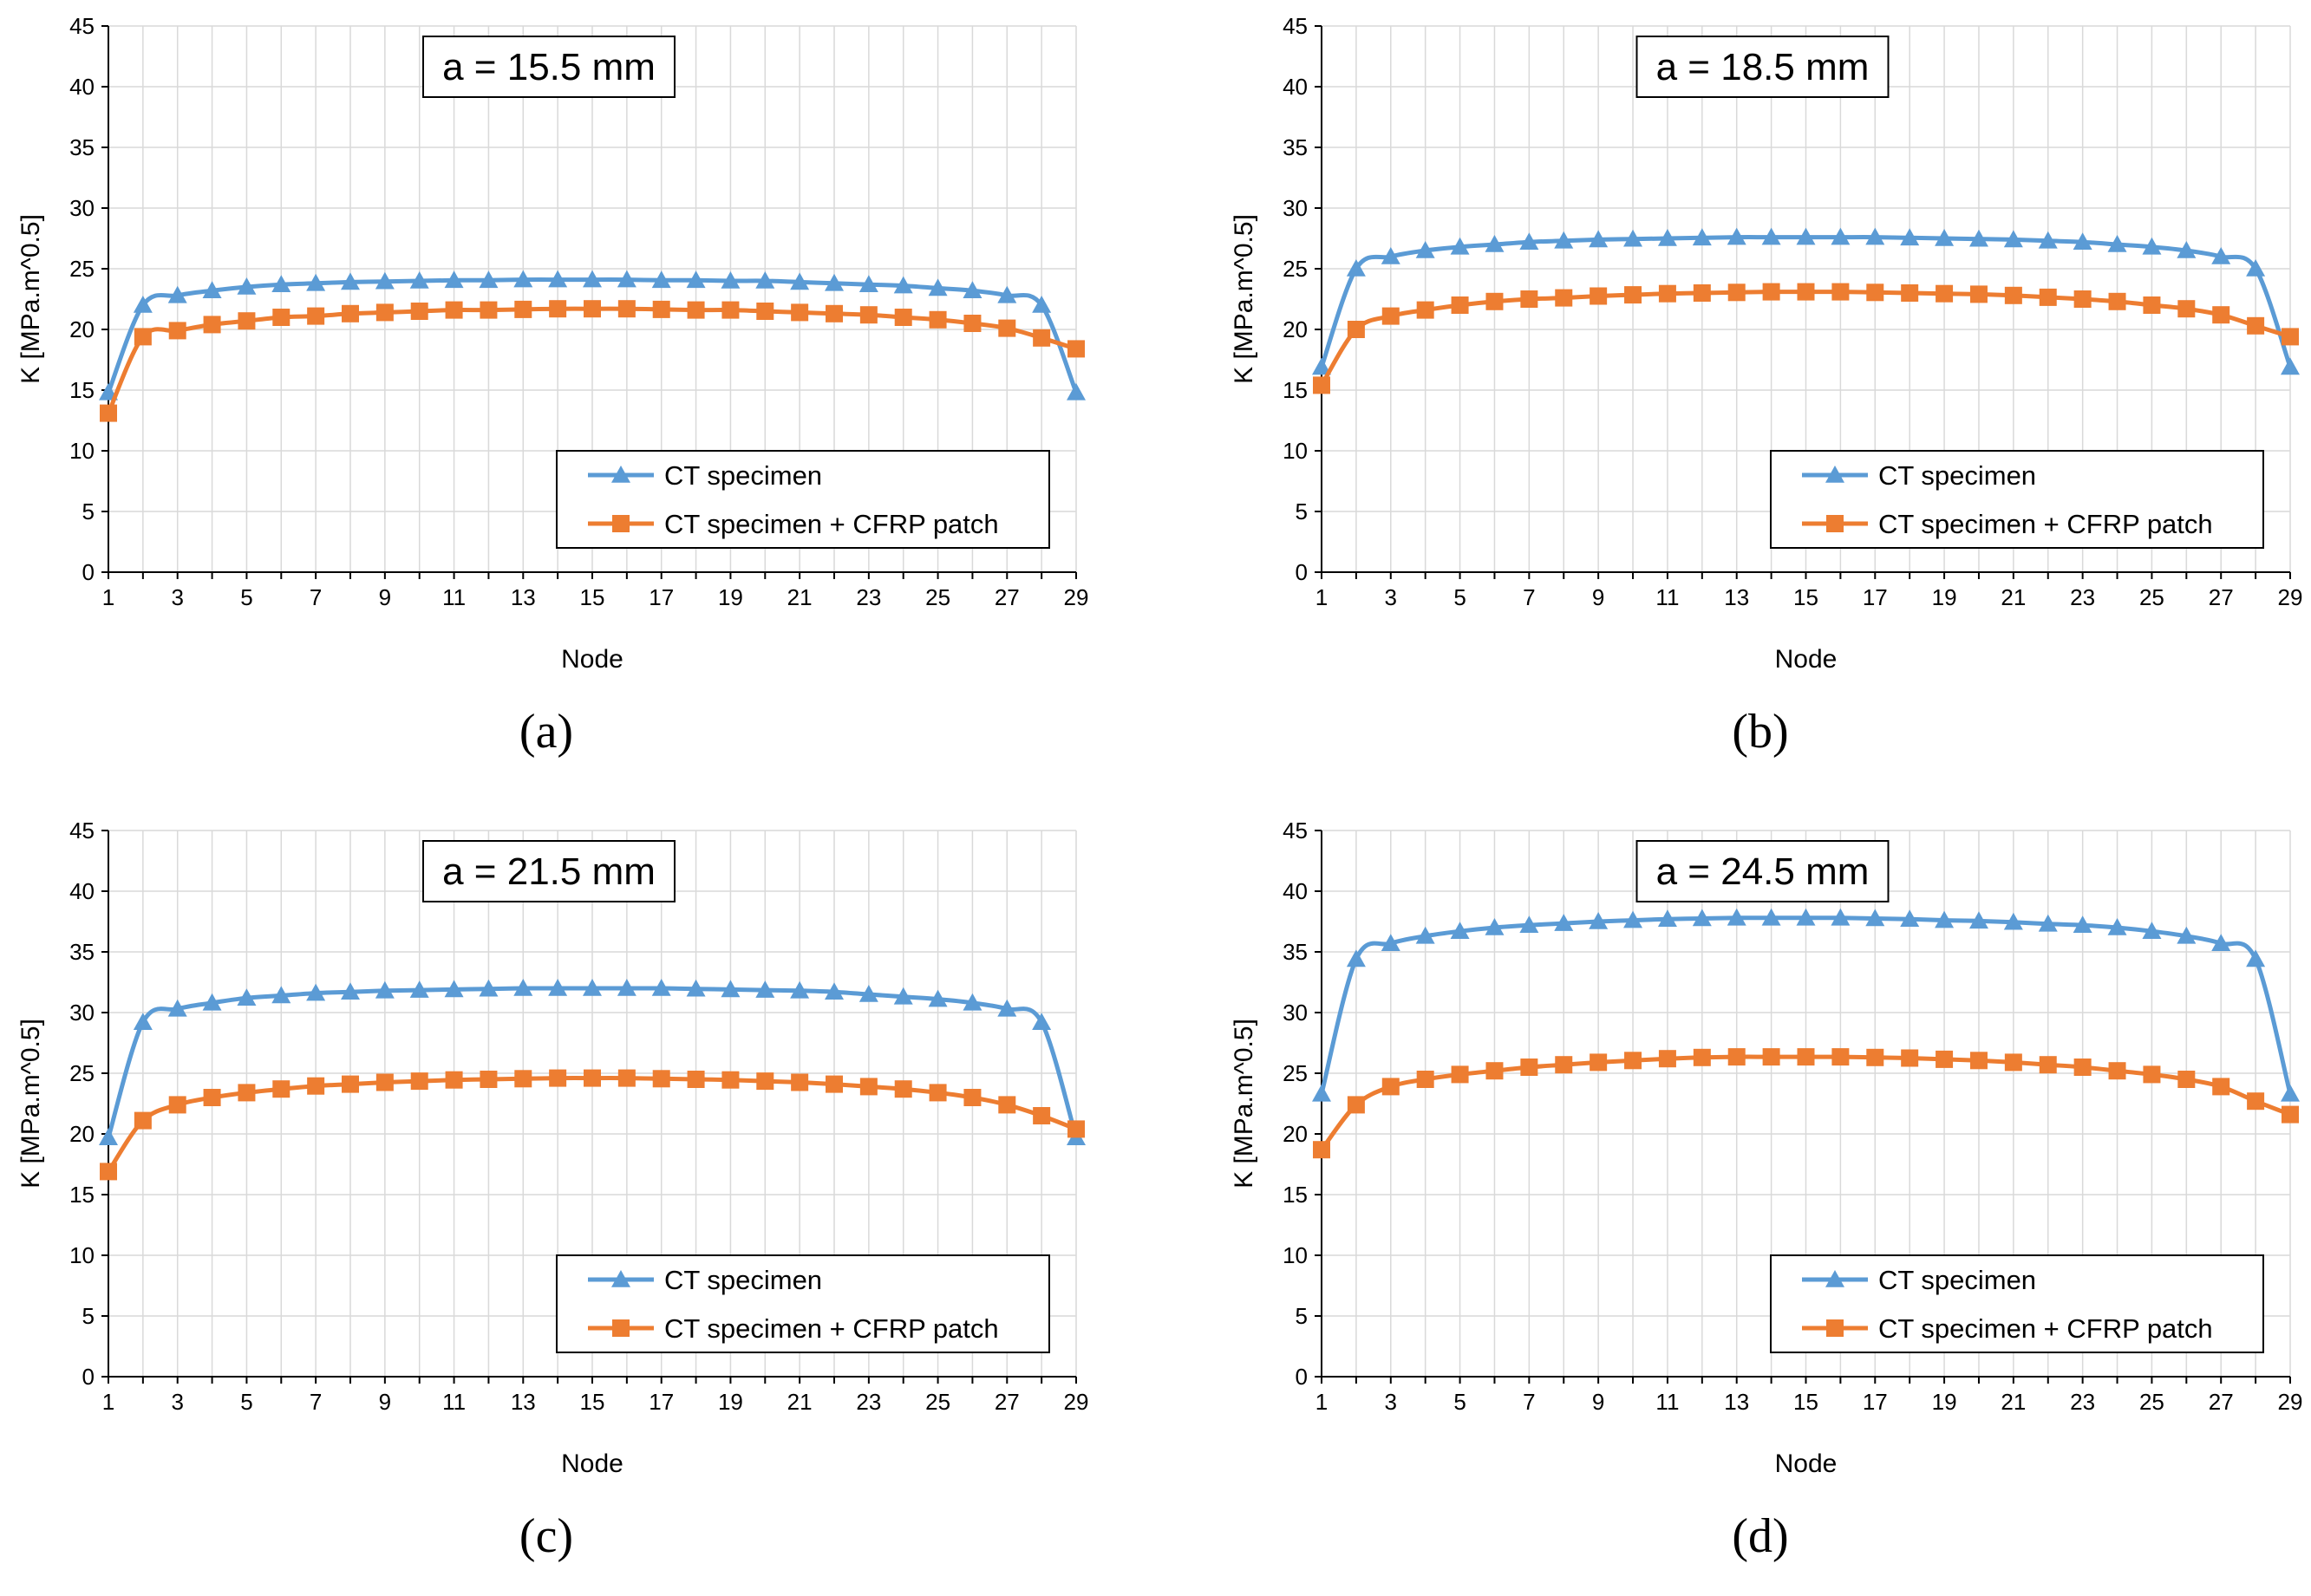 The image size is (2311, 1596). I want to click on panel-caption: (b), so click(1760, 732).